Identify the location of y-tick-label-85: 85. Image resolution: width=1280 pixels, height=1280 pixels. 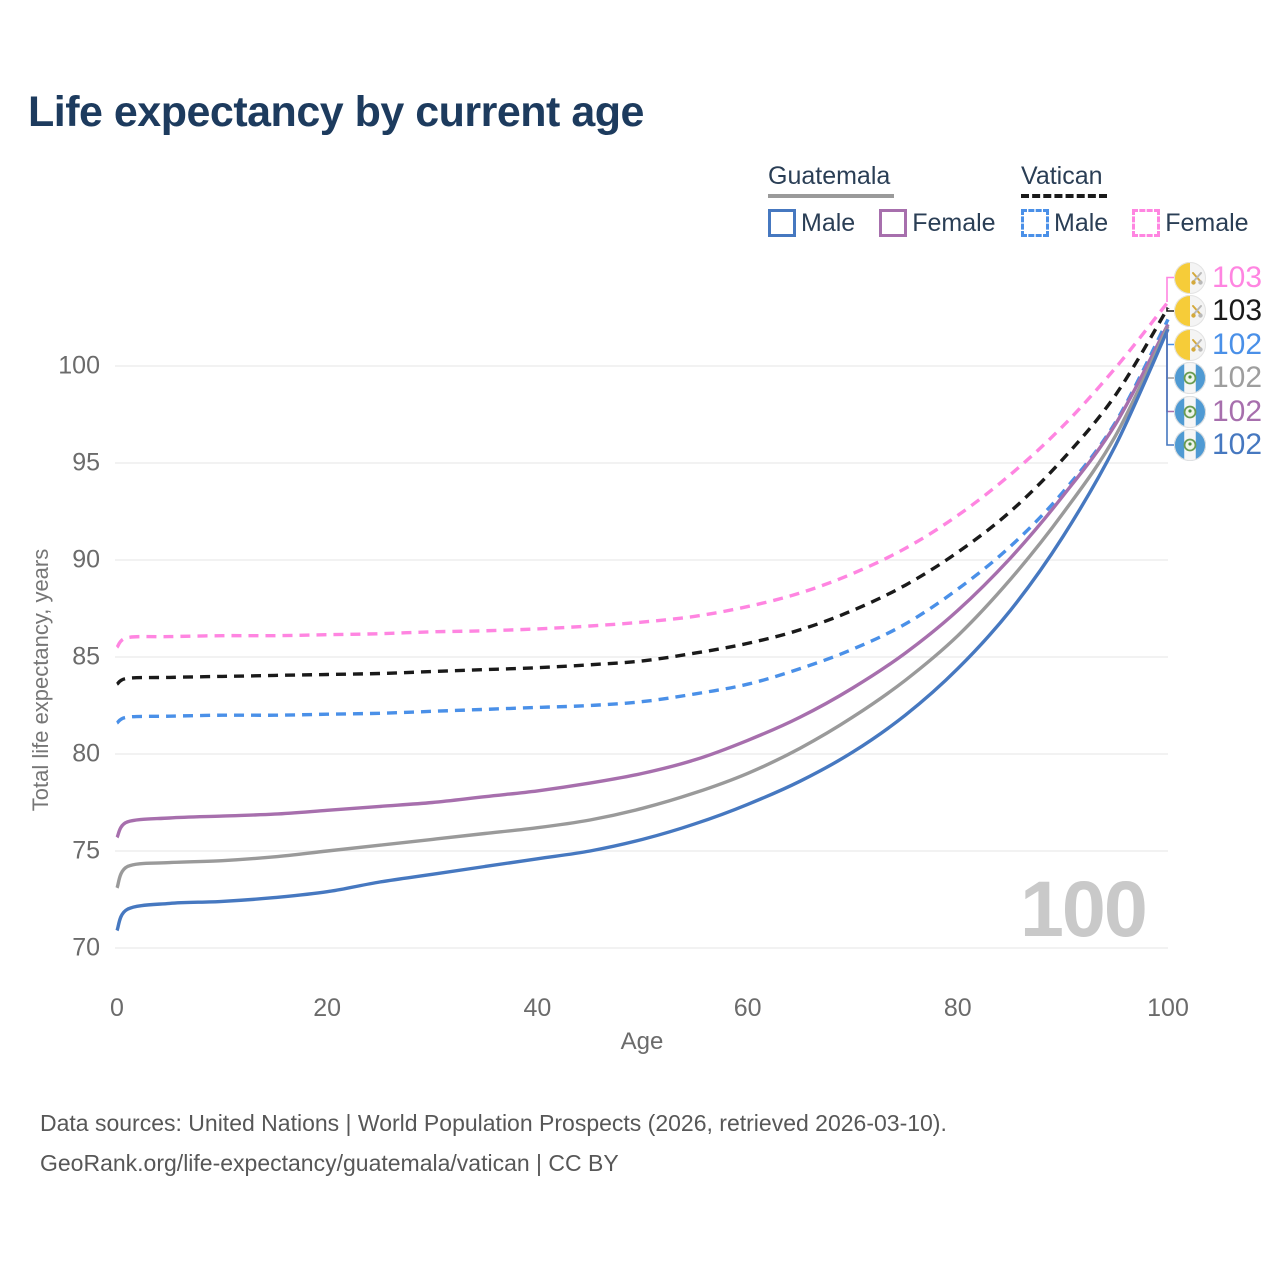
(86, 656).